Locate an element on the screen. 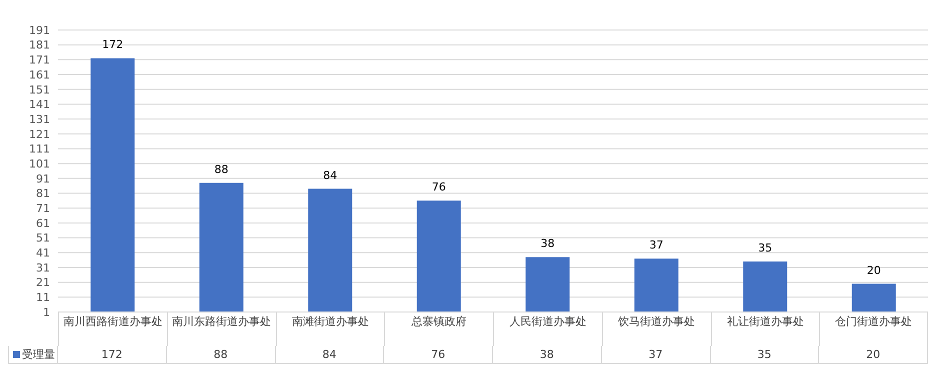 This screenshot has width=941, height=382. x-tick-label: 总寨镇政府 is located at coordinates (438, 329).